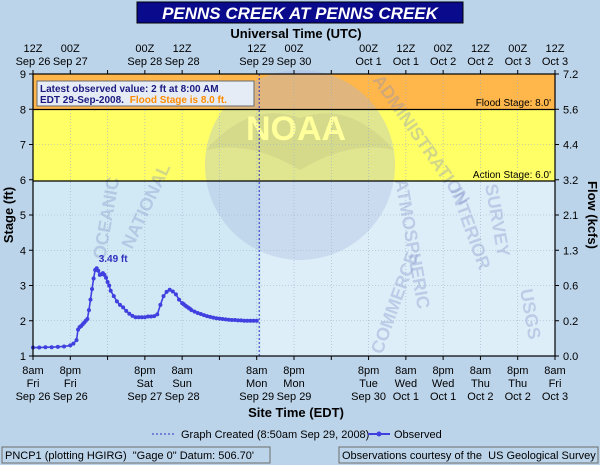  Describe the element at coordinates (23, 251) in the screenshot. I see `y-tick-label: 4` at that location.